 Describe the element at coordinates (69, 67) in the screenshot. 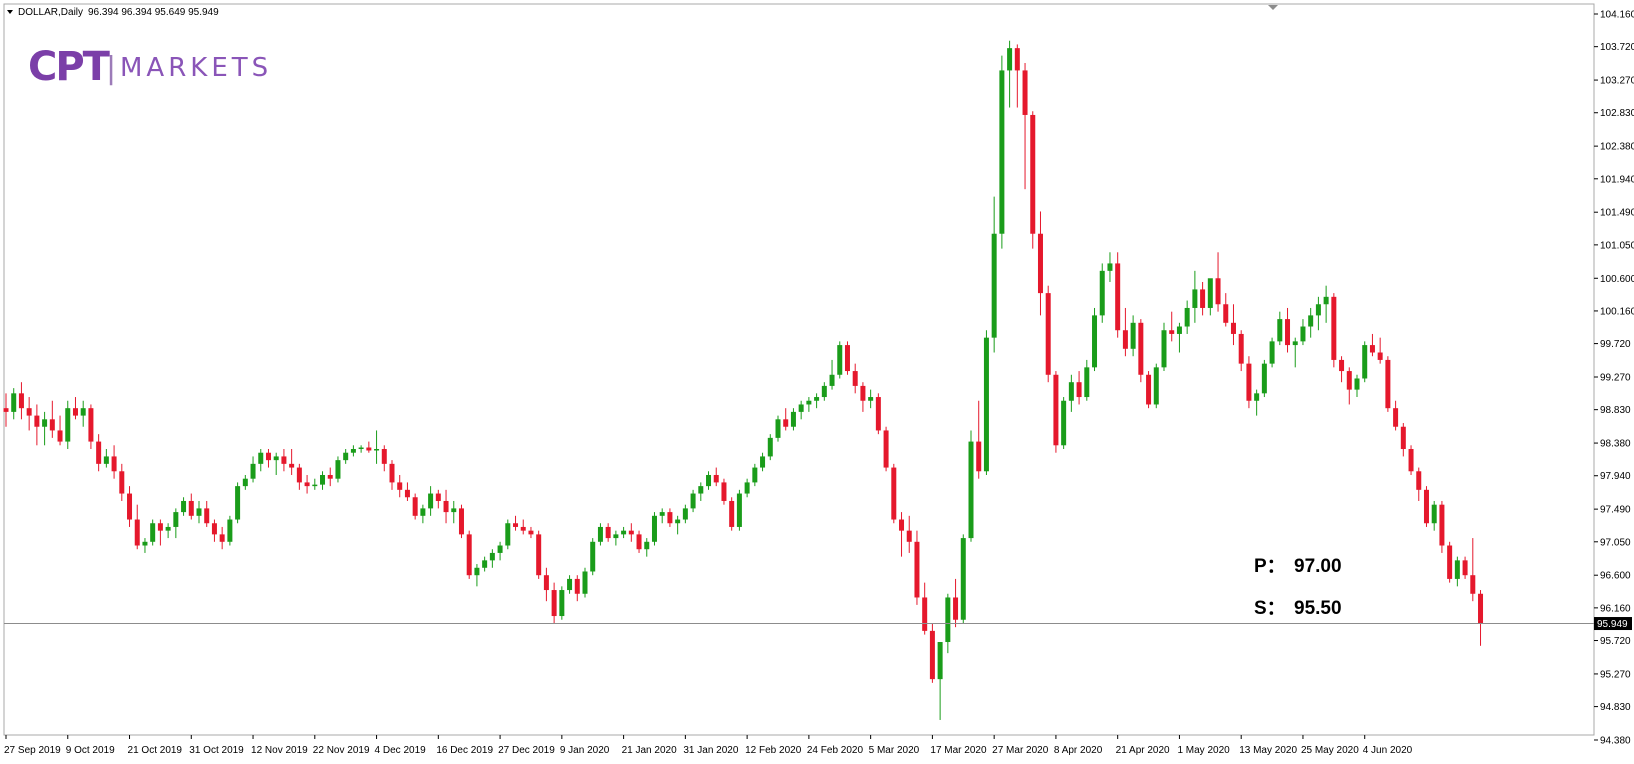

I see `logo-mark: CPT` at that location.